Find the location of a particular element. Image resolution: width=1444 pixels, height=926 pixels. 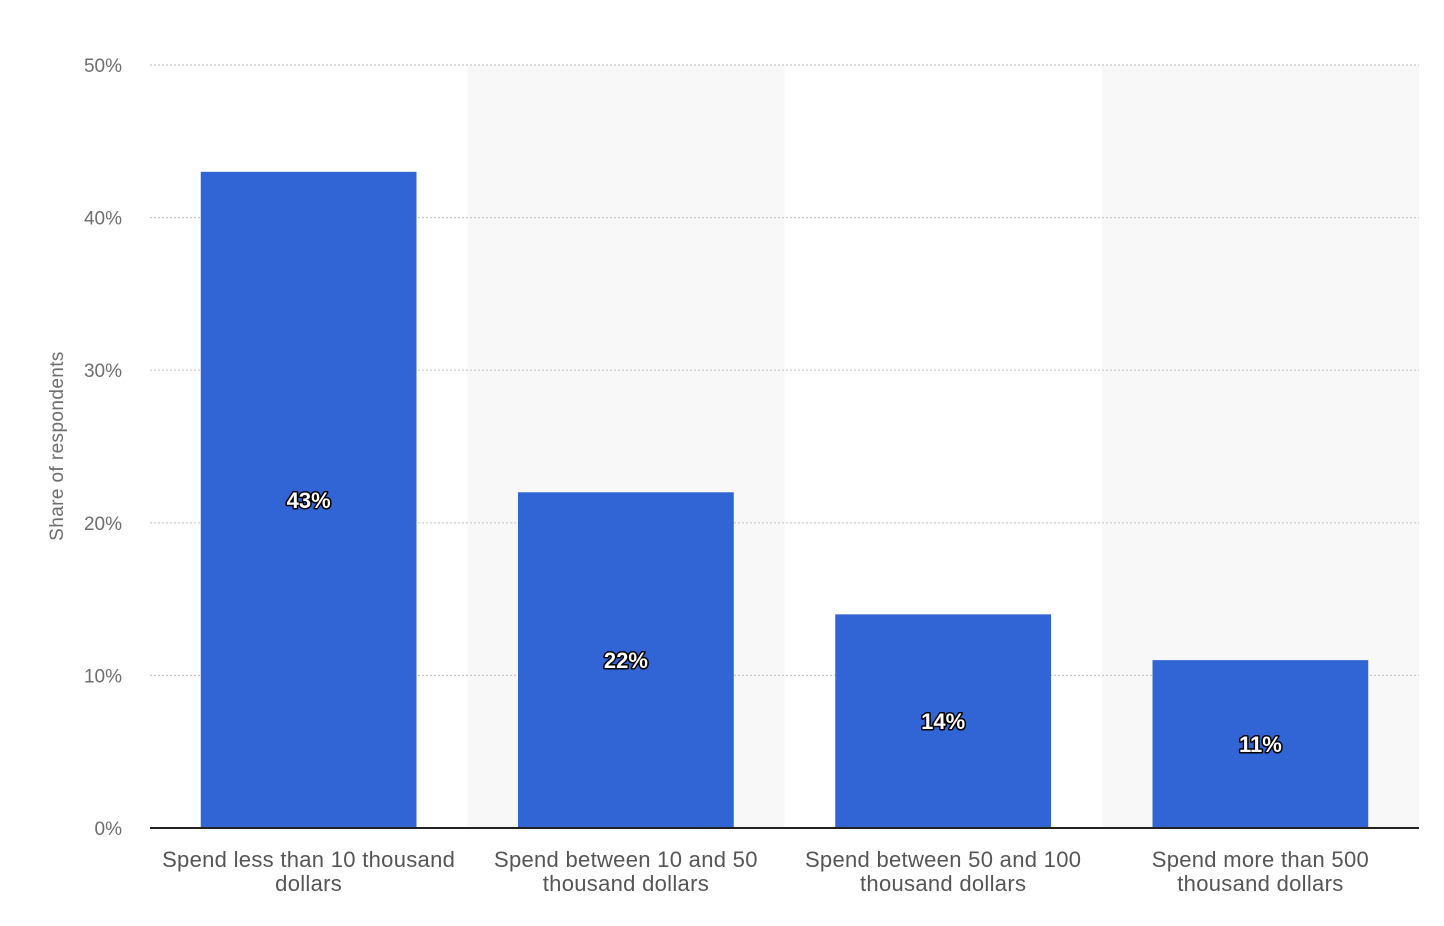

data-label-1: 22% is located at coordinates (626, 660).